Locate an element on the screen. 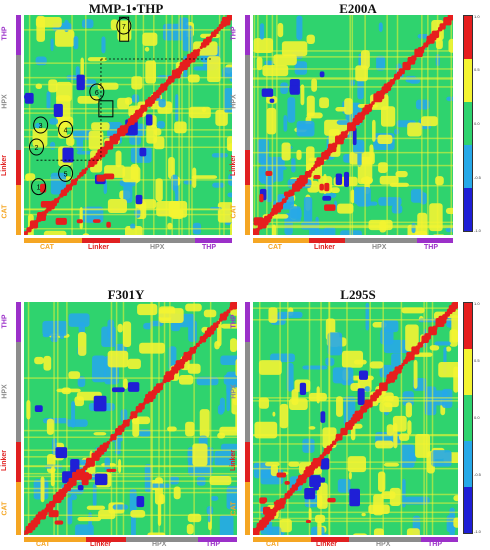 The width and height of the screenshot is (490, 550). colorbar-tick: 1.0 is located at coordinates (477, 303).